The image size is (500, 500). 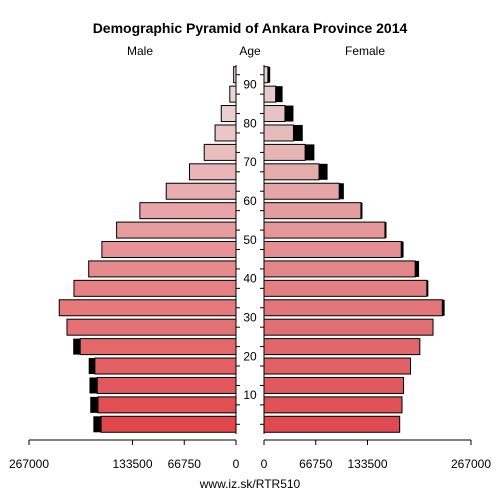 What do you see at coordinates (185, 464) in the screenshot?
I see `male-x-tick-label: 66750` at bounding box center [185, 464].